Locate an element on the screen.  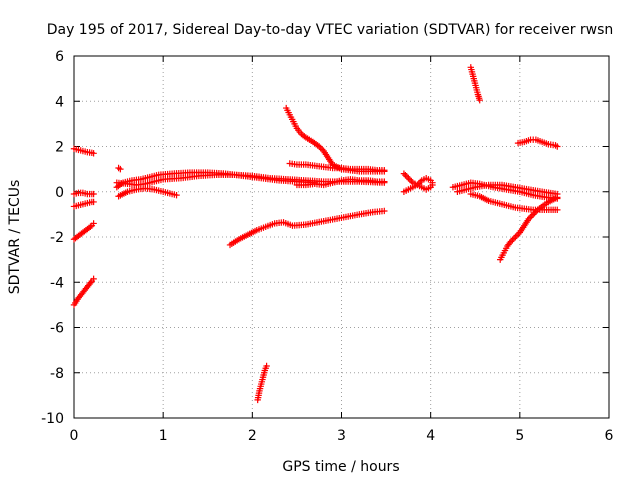
x-tick-label: 1 is located at coordinates (163, 436).